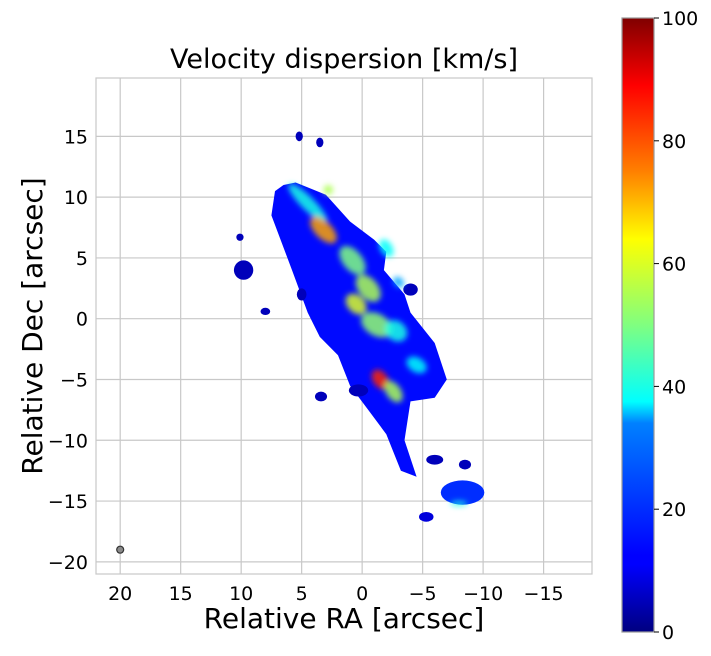 The image size is (711, 656). What do you see at coordinates (68, 502) in the screenshot?
I see `y-tick-label: −15` at bounding box center [68, 502].